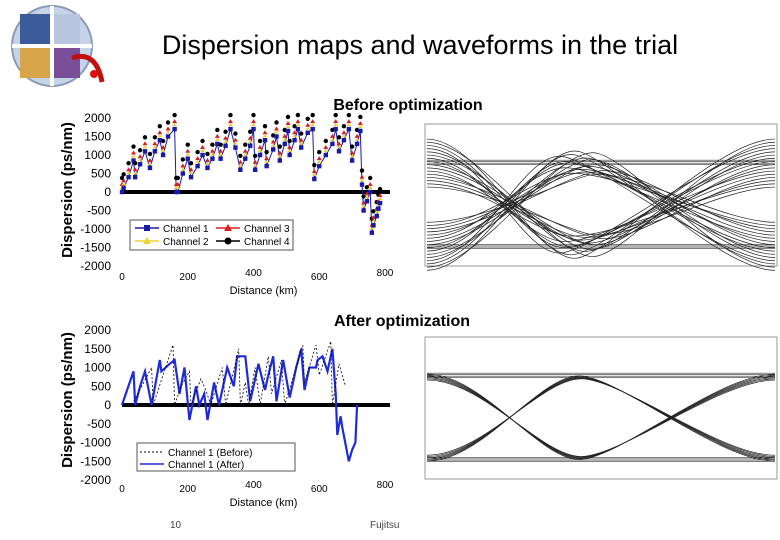 This screenshot has height=540, width=780. What do you see at coordinates (267, 242) in the screenshot?
I see `legend-label: Channel 4` at bounding box center [267, 242].